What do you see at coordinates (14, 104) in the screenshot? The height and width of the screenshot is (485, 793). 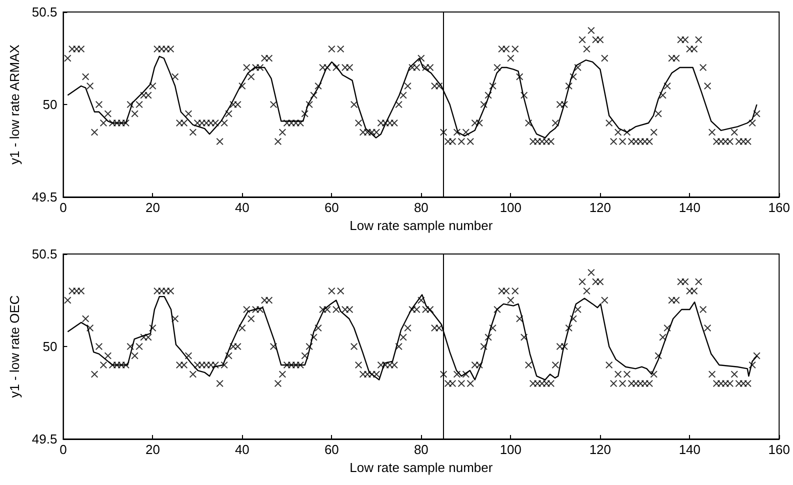 I see `y-axis-title: y1 - low rate ARMAX` at bounding box center [14, 104].